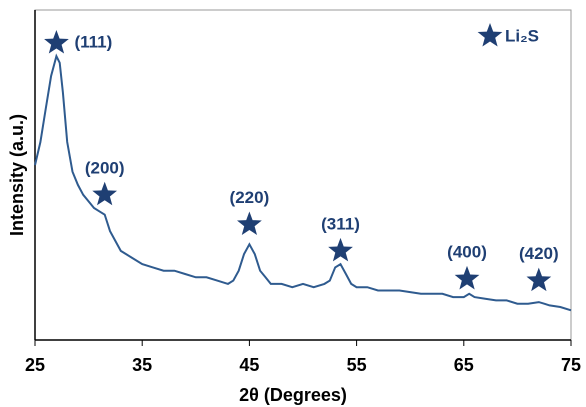 This screenshot has height=407, width=586. I want to click on x-tick-label: 75, so click(571, 365).